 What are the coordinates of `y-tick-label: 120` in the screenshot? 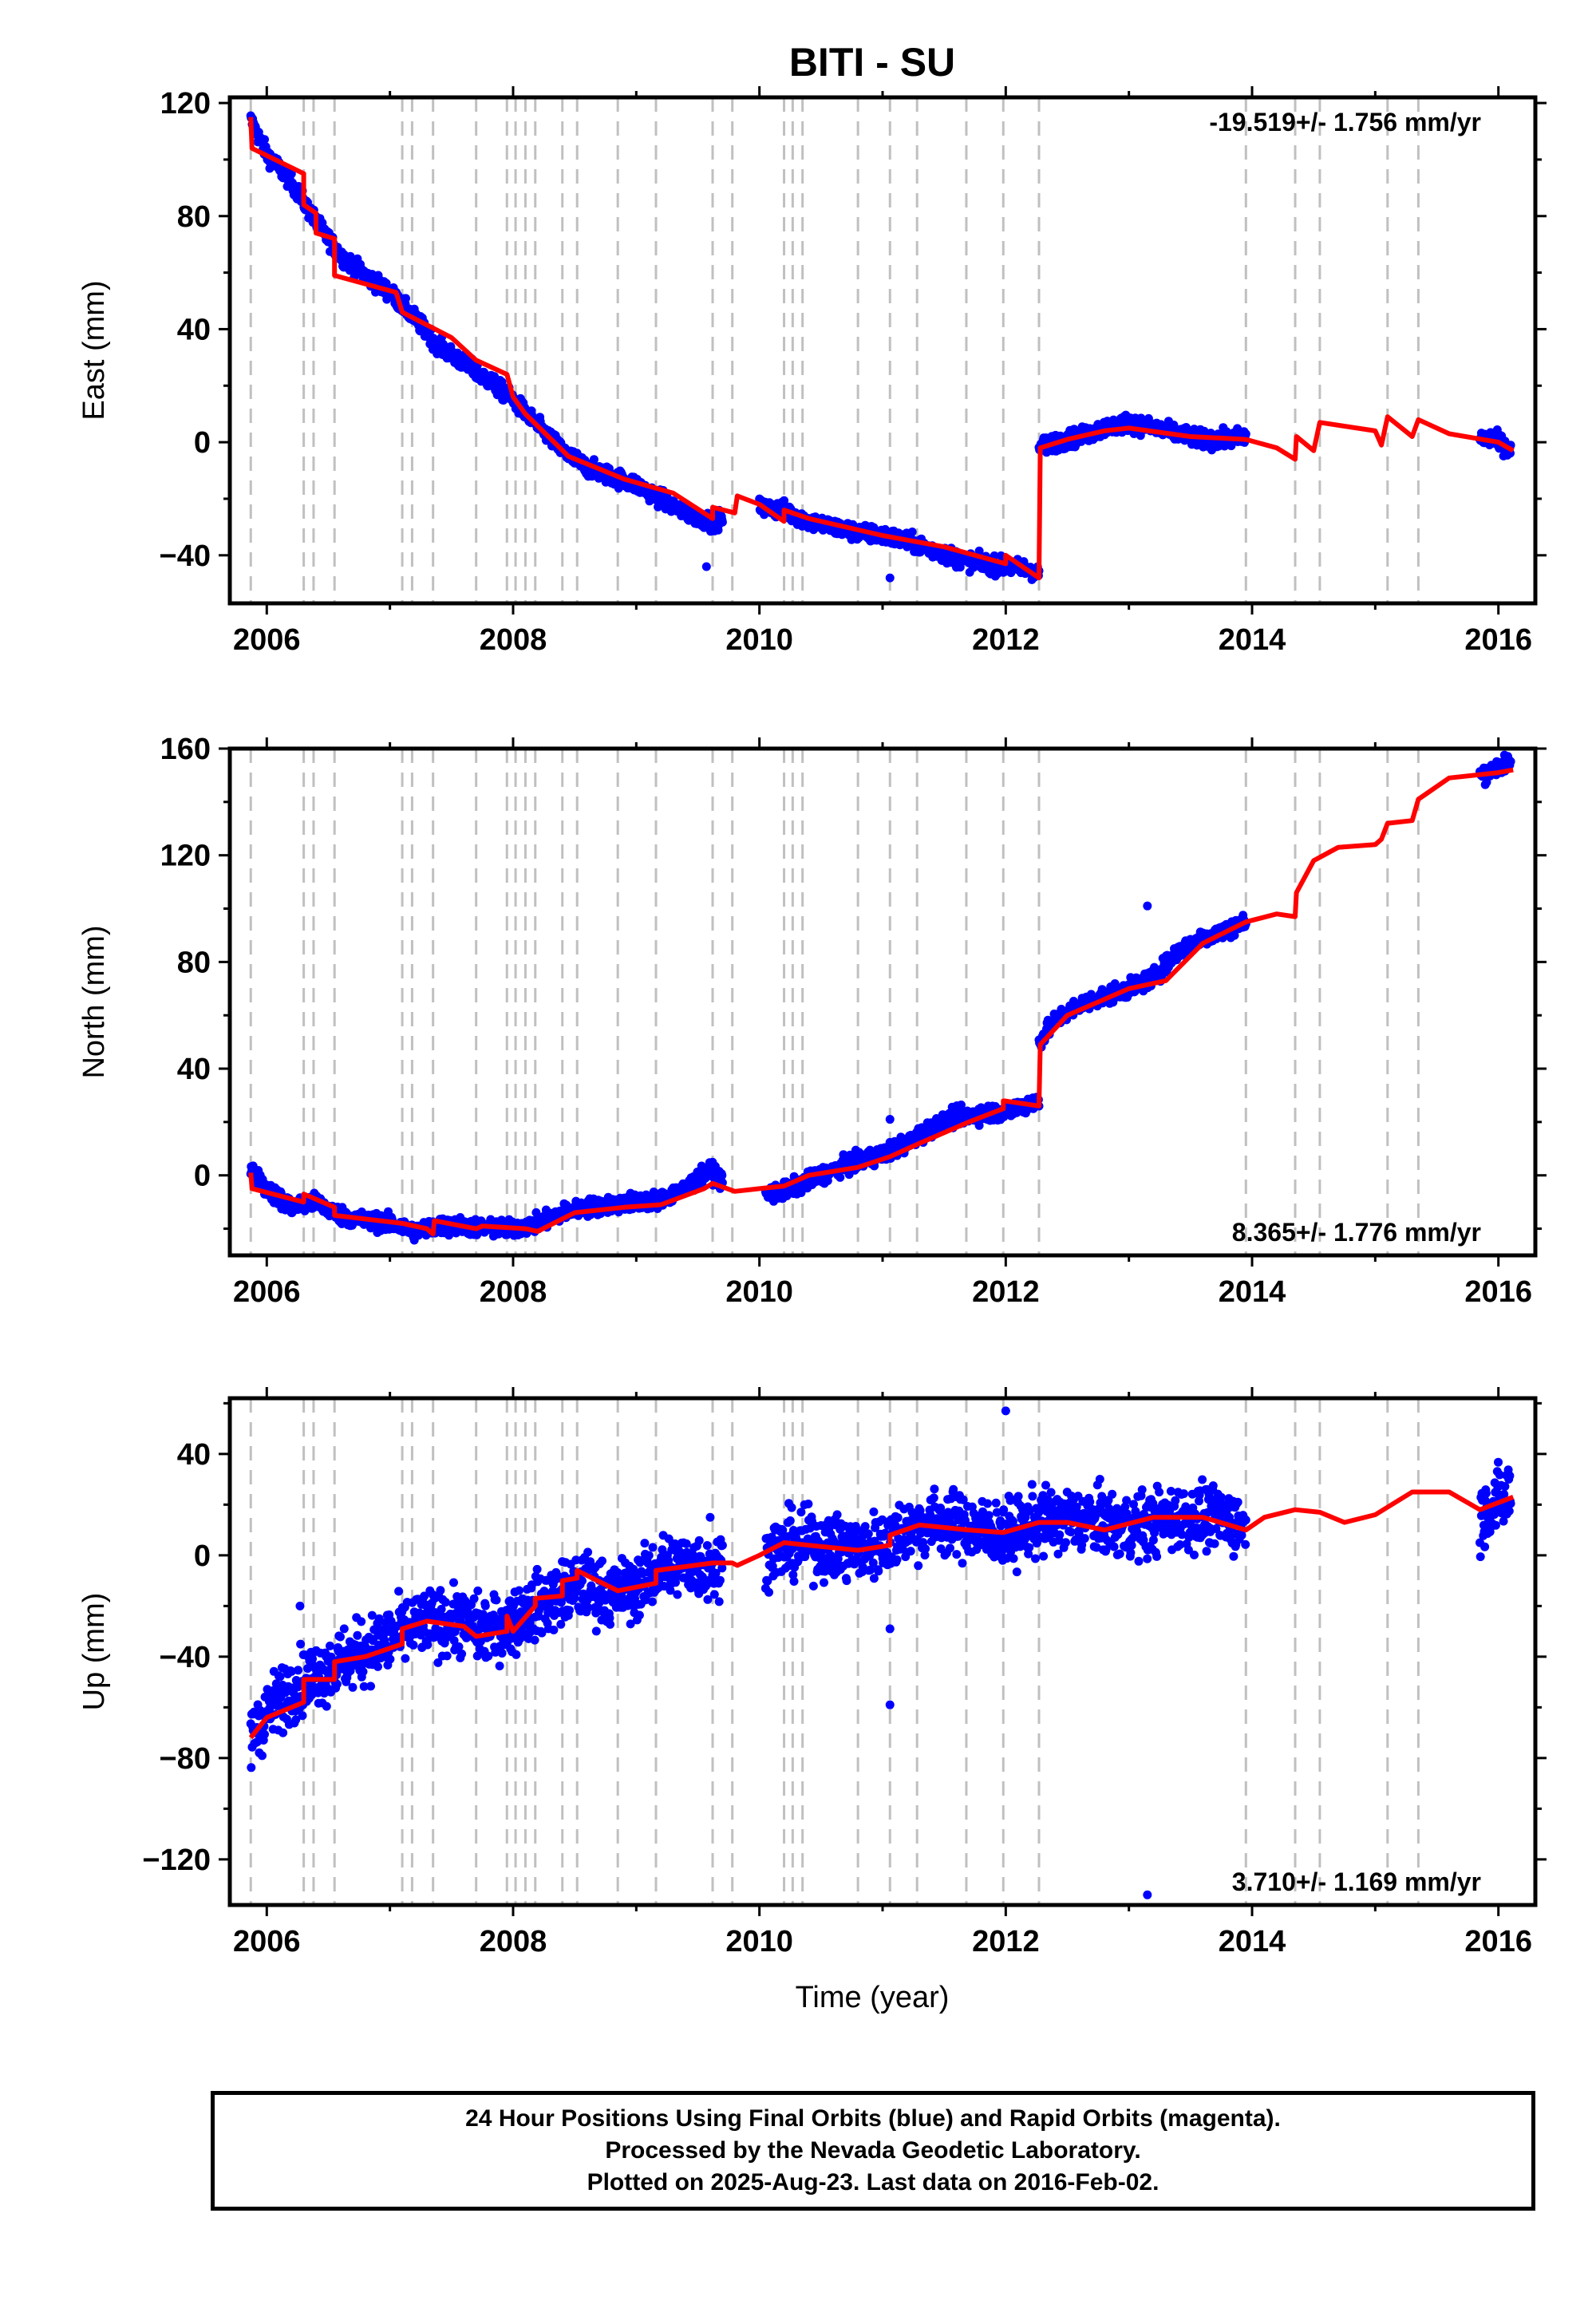 It's located at (185, 856).